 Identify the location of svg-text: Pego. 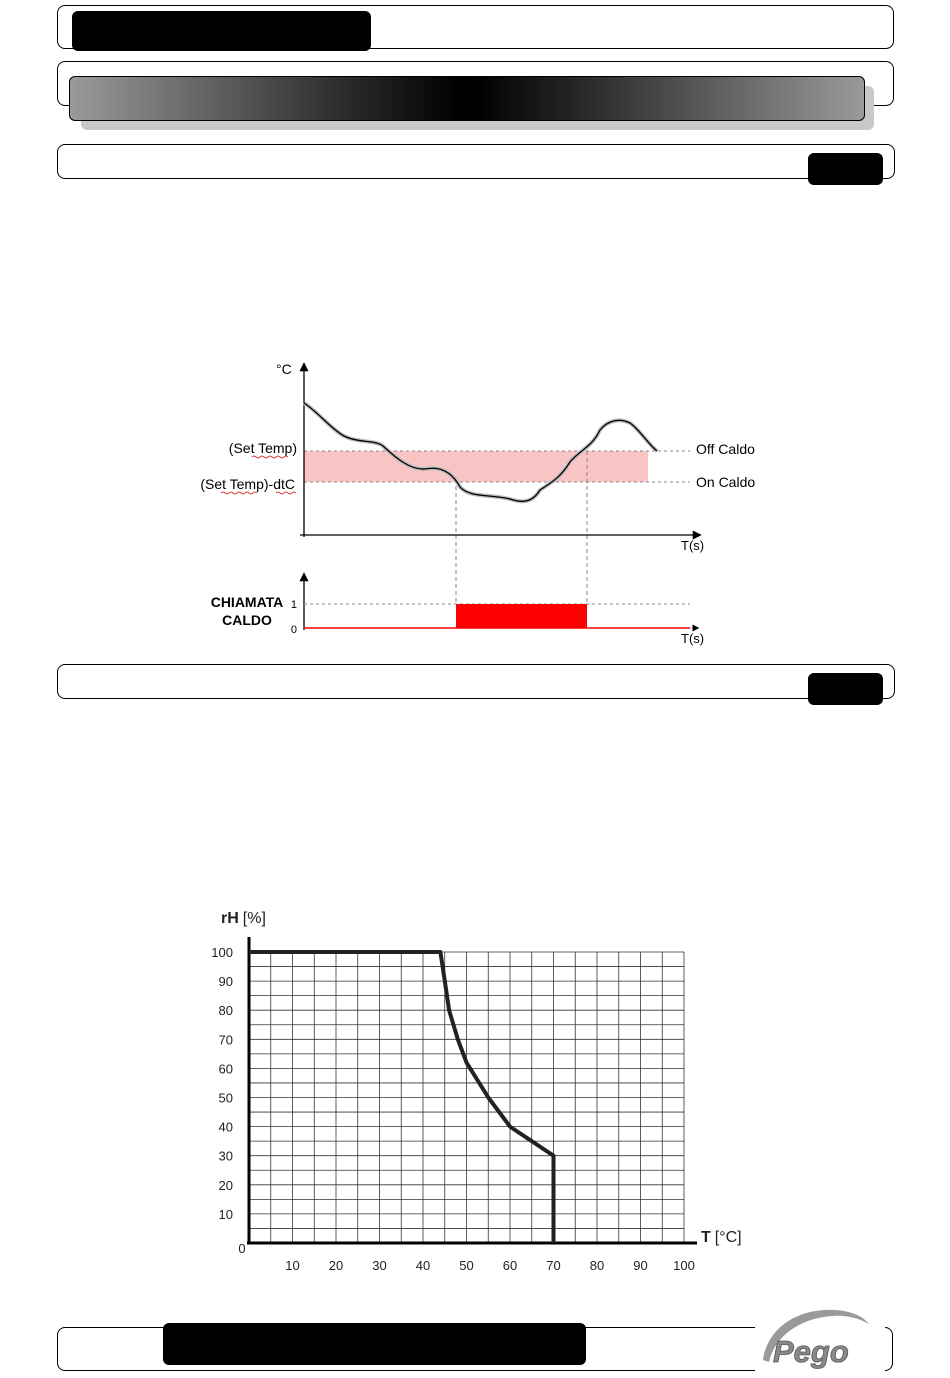
(811, 1351).